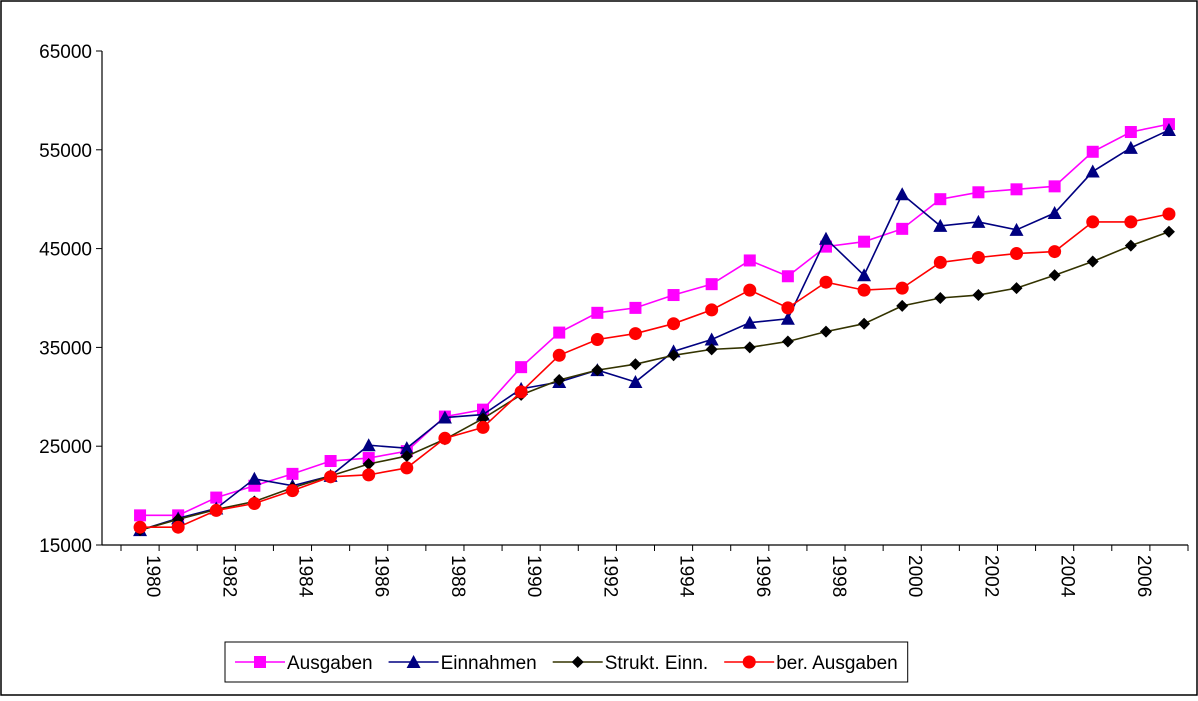 This screenshot has height=701, width=1198. Describe the element at coordinates (228, 576) in the screenshot. I see `x-tick-label: 1982` at that location.